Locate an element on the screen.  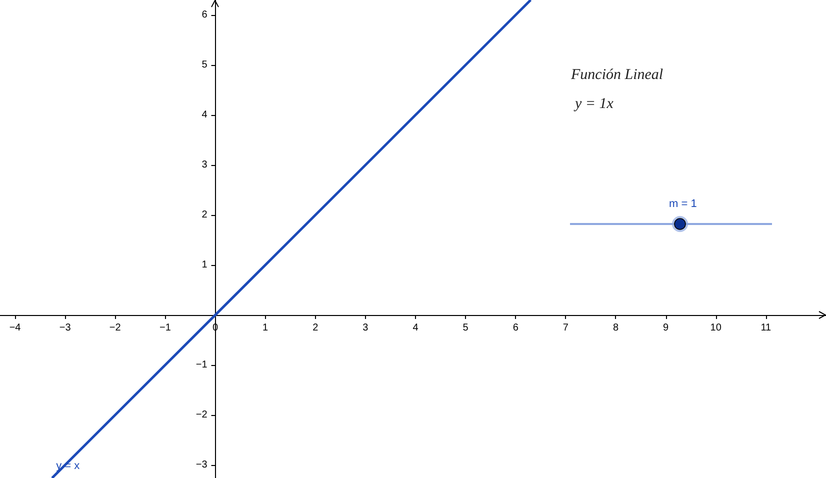
y-tick-label: 3 is located at coordinates (205, 165).